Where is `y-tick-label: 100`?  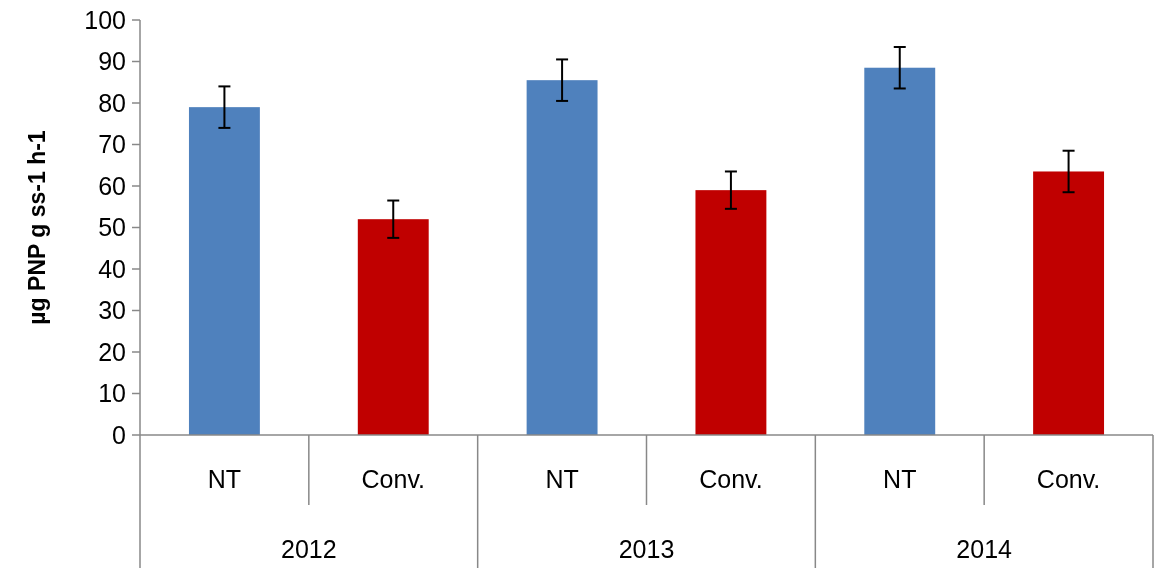
y-tick-label: 100 is located at coordinates (105, 19).